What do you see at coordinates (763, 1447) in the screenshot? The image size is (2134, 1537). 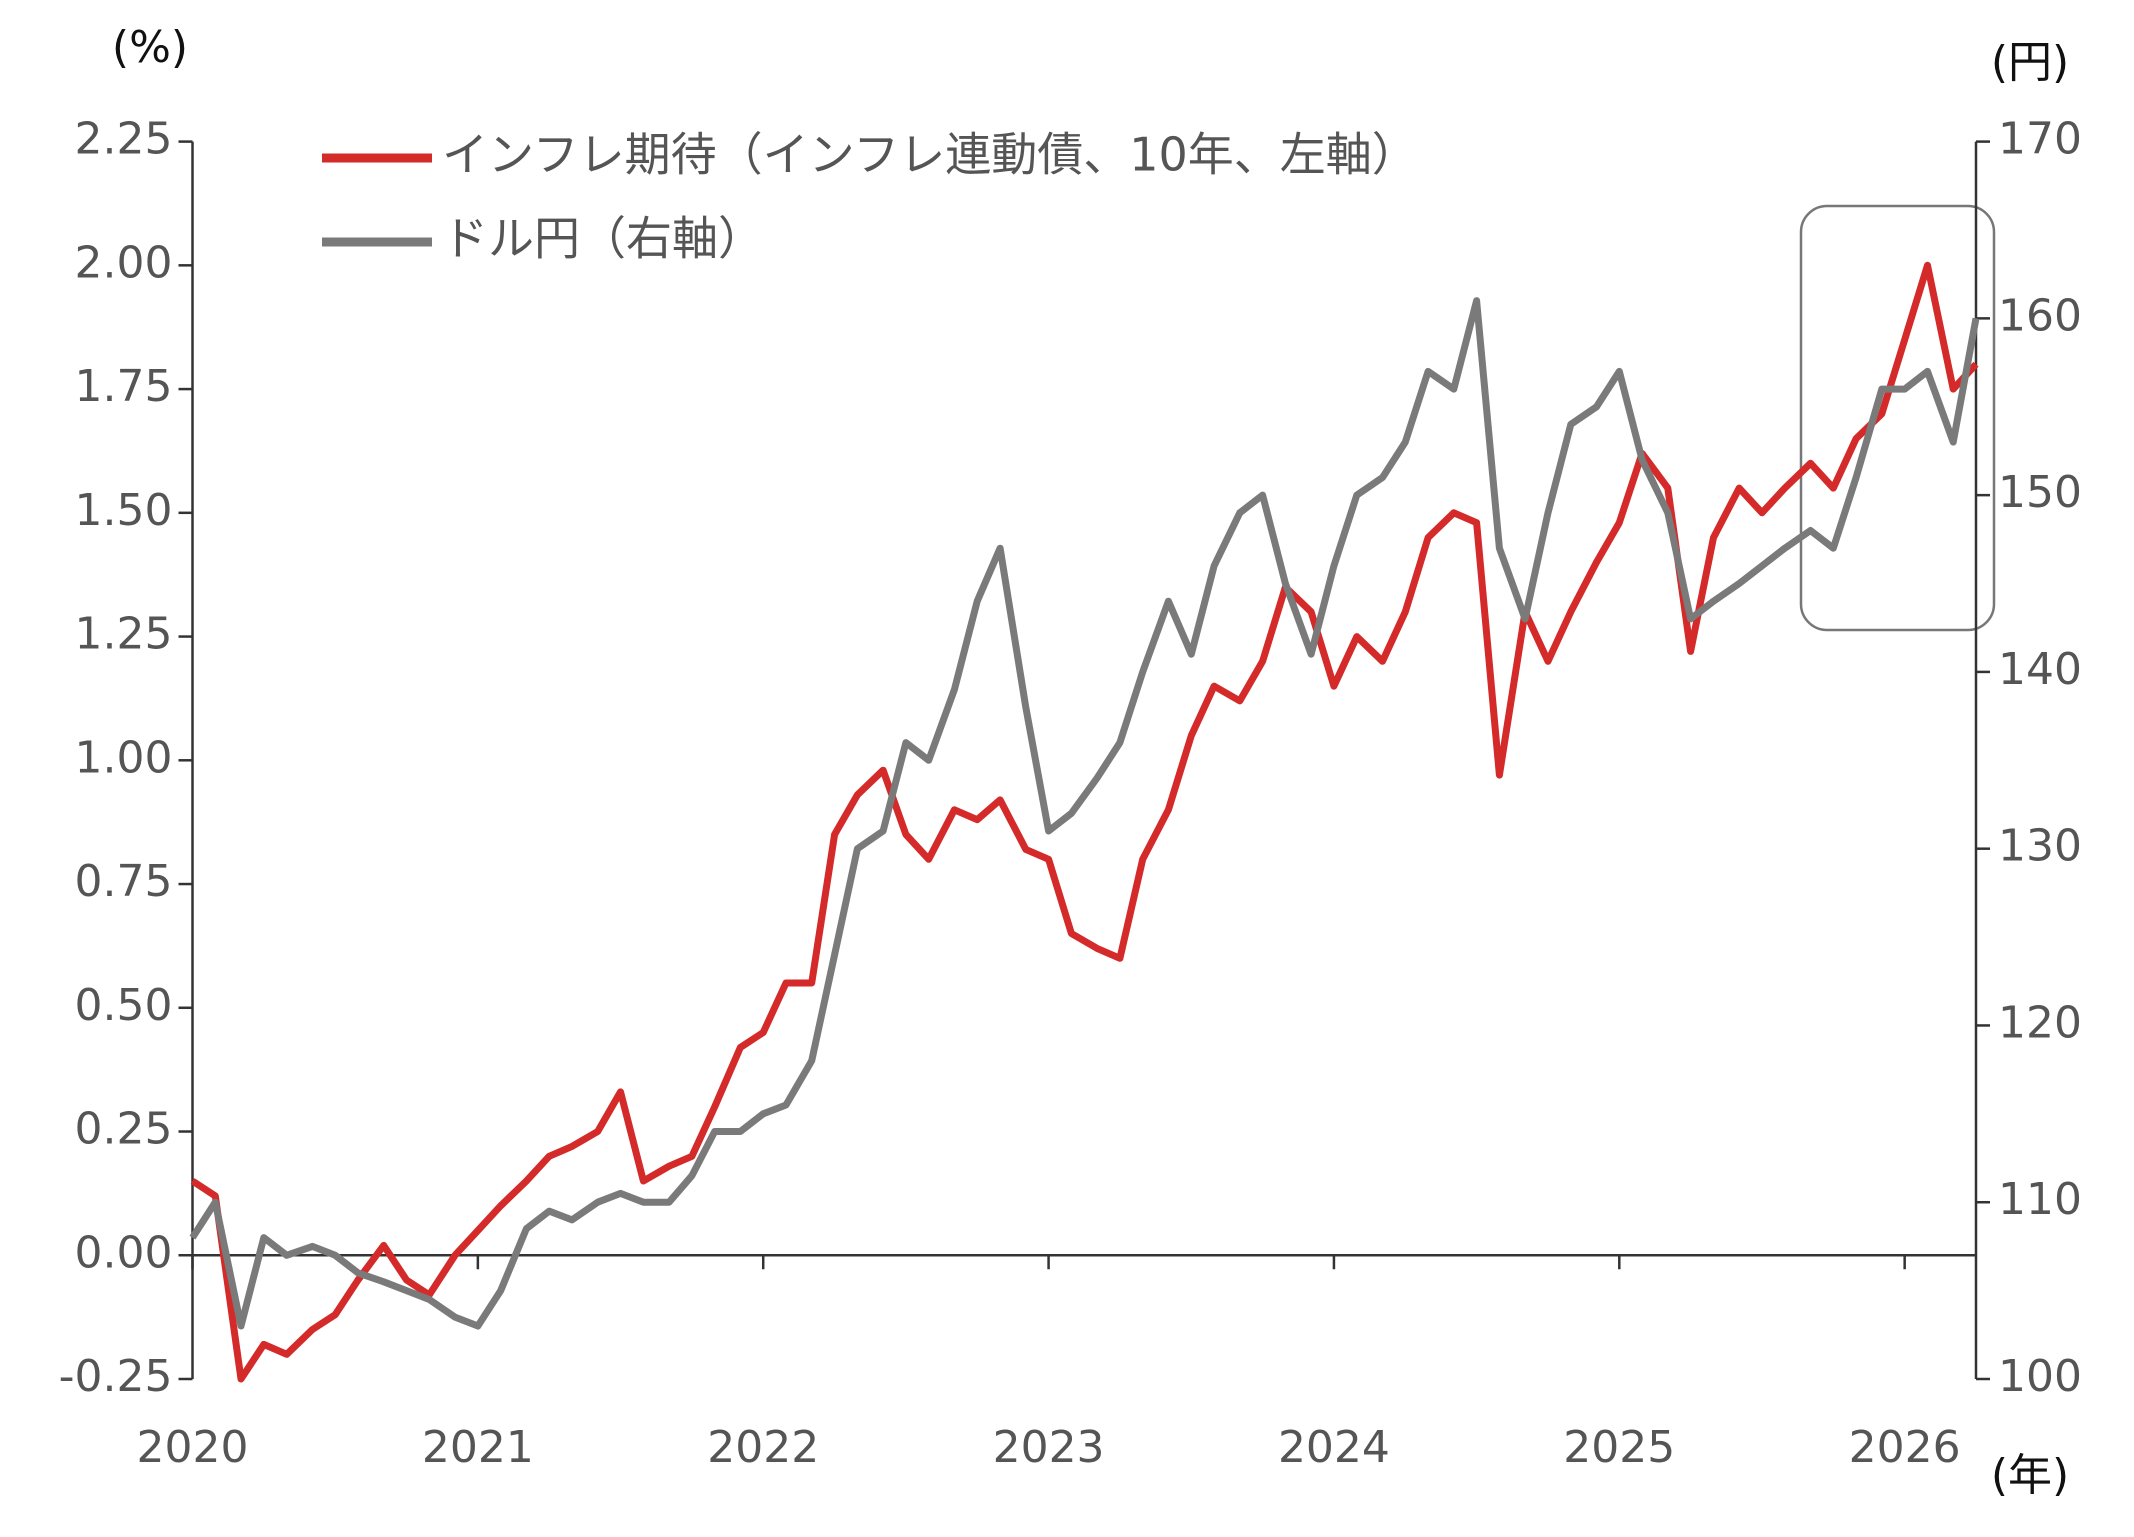 I see `x-tick-label: 2022` at bounding box center [763, 1447].